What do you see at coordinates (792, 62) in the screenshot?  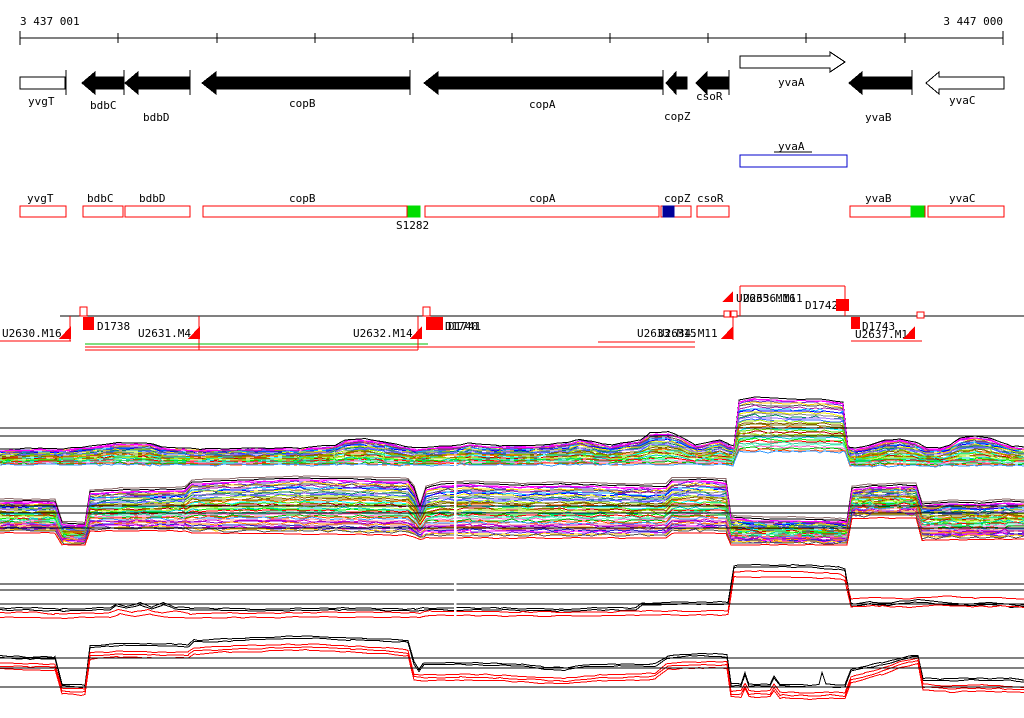 I see `gene-arrow-yvaA` at bounding box center [792, 62].